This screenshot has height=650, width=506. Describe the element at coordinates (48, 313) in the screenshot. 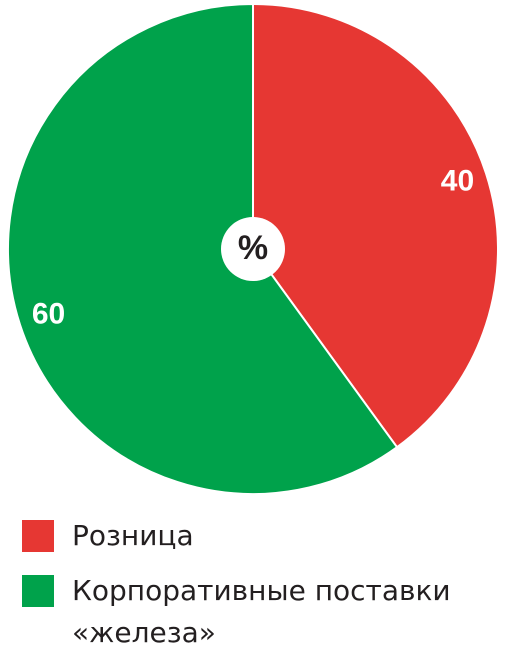

I see `data-label: 60` at that location.